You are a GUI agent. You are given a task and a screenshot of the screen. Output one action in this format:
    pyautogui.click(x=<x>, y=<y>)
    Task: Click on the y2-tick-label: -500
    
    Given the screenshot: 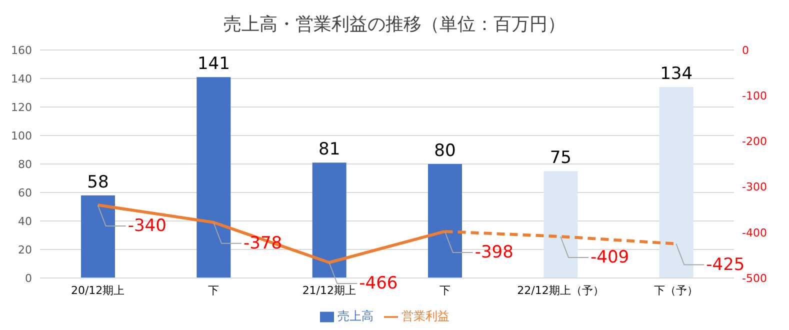 What is the action you would take?
    pyautogui.click(x=754, y=278)
    